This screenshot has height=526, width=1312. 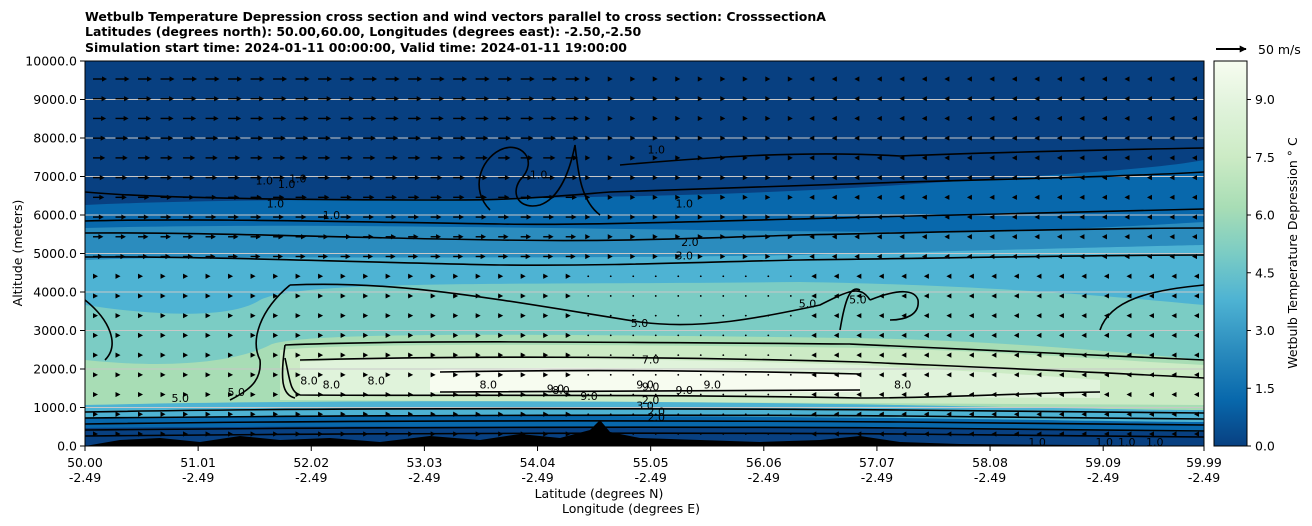 I want to click on x-tick-label-lon: -2.49, so click(x=877, y=477).